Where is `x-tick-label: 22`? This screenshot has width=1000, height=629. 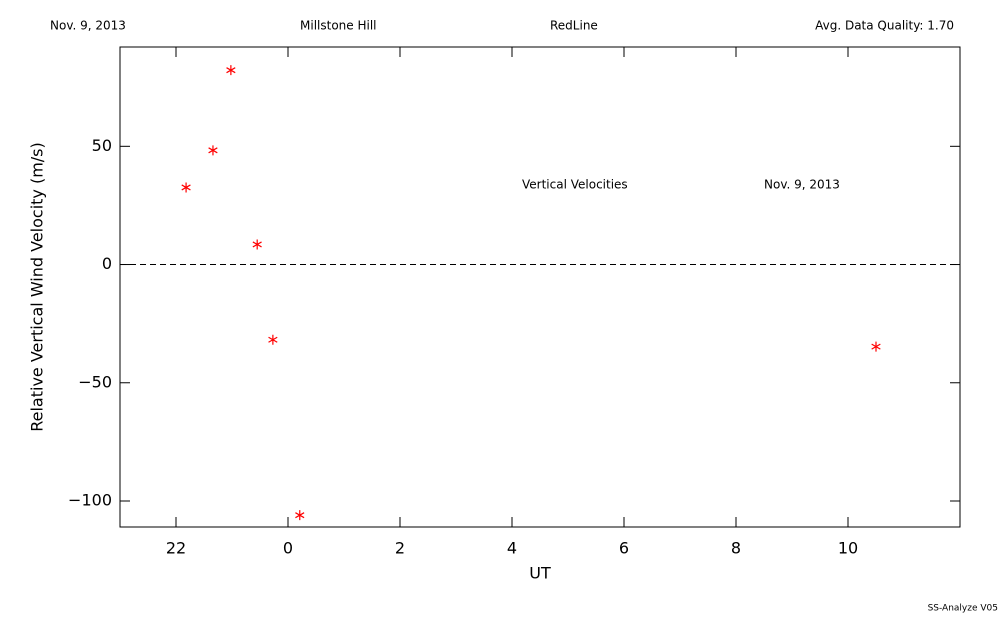
x-tick-label: 22 is located at coordinates (176, 548).